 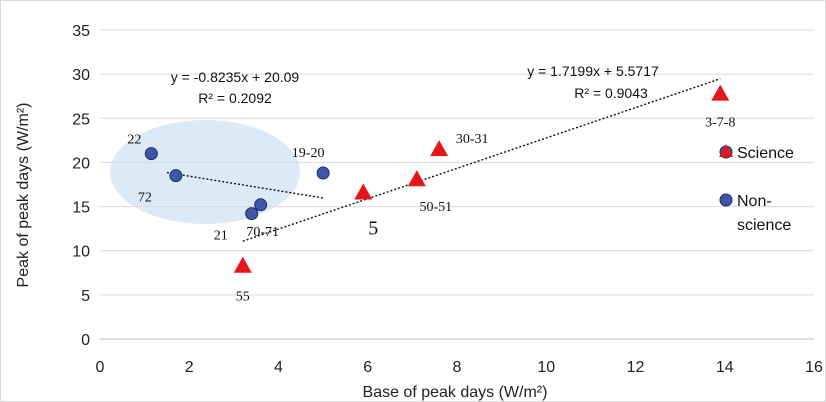 What do you see at coordinates (81, 75) in the screenshot?
I see `y-tick-label-30: 30` at bounding box center [81, 75].